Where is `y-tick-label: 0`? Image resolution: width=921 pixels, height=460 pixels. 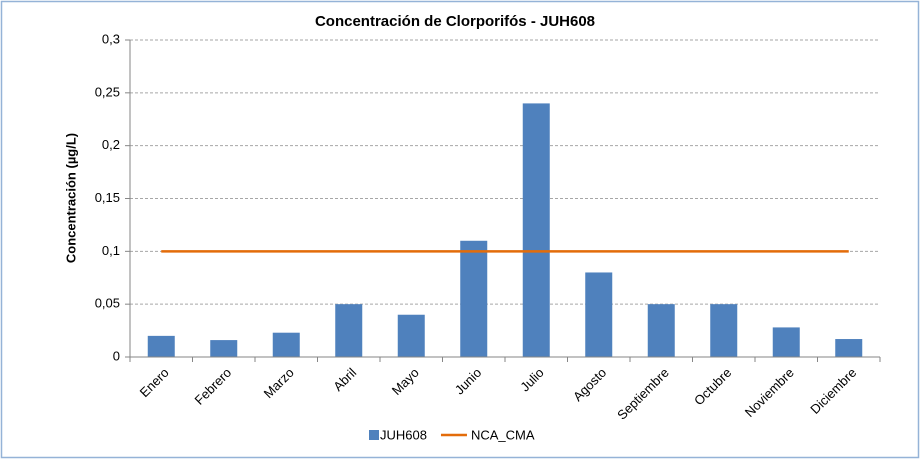 y-tick-label: 0 is located at coordinates (116, 355).